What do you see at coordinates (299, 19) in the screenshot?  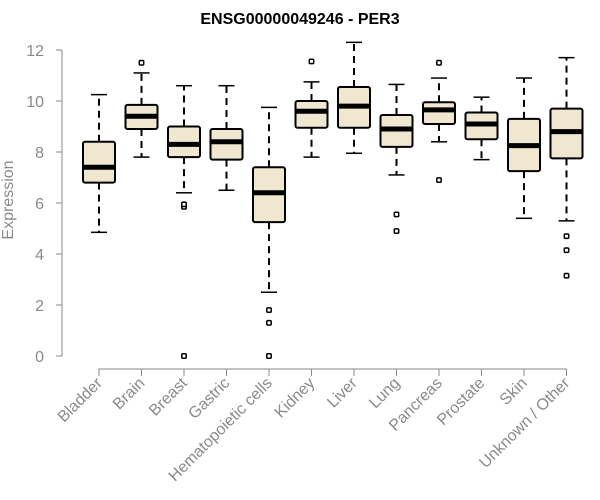 I see `chart-title: ENSG00000049246 - PER3` at bounding box center [299, 19].